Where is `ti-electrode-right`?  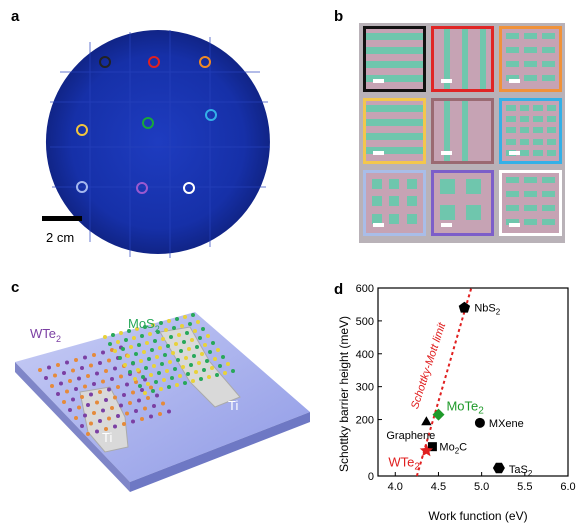 ti-electrode-right is located at coordinates (200, 367).